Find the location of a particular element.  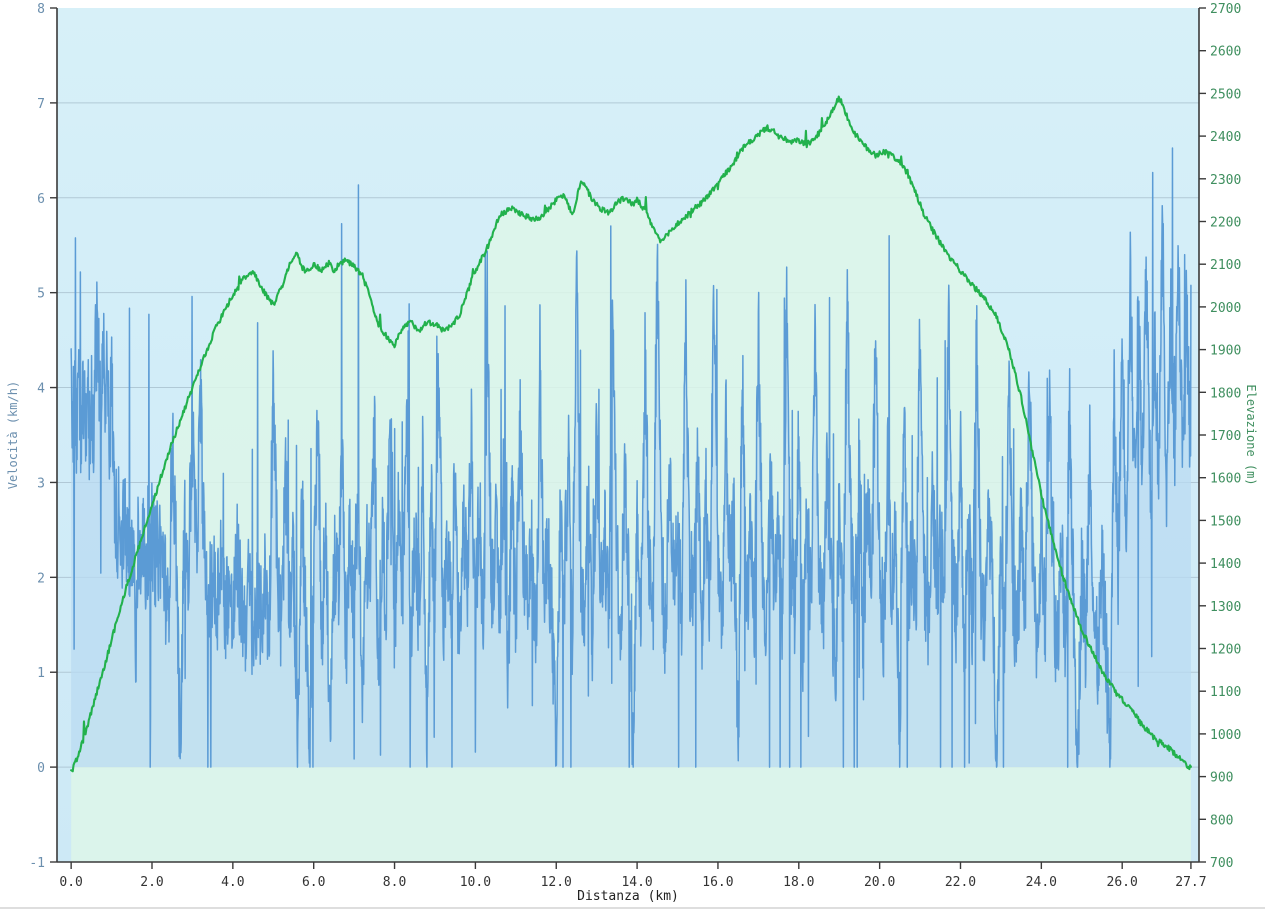

x-tick-label: 27.7 is located at coordinates (1190, 882).